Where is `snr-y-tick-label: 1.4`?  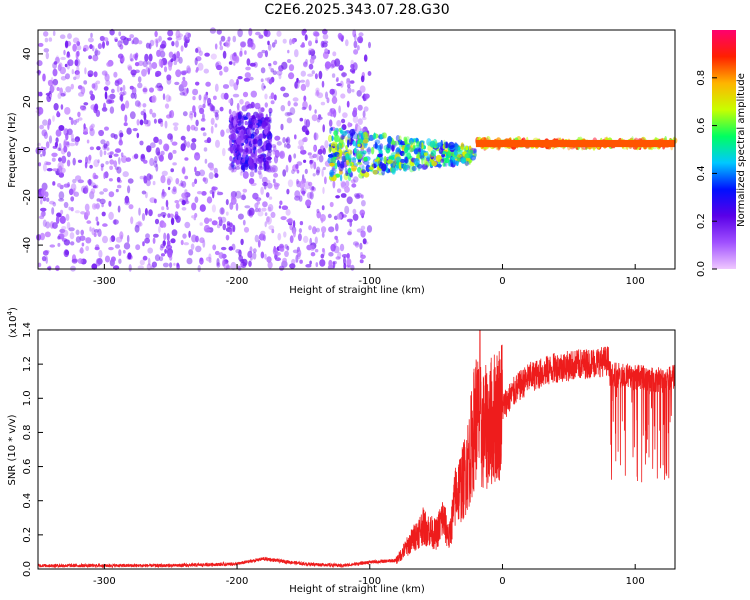
snr-y-tick-label: 1.4 is located at coordinates (27, 330).